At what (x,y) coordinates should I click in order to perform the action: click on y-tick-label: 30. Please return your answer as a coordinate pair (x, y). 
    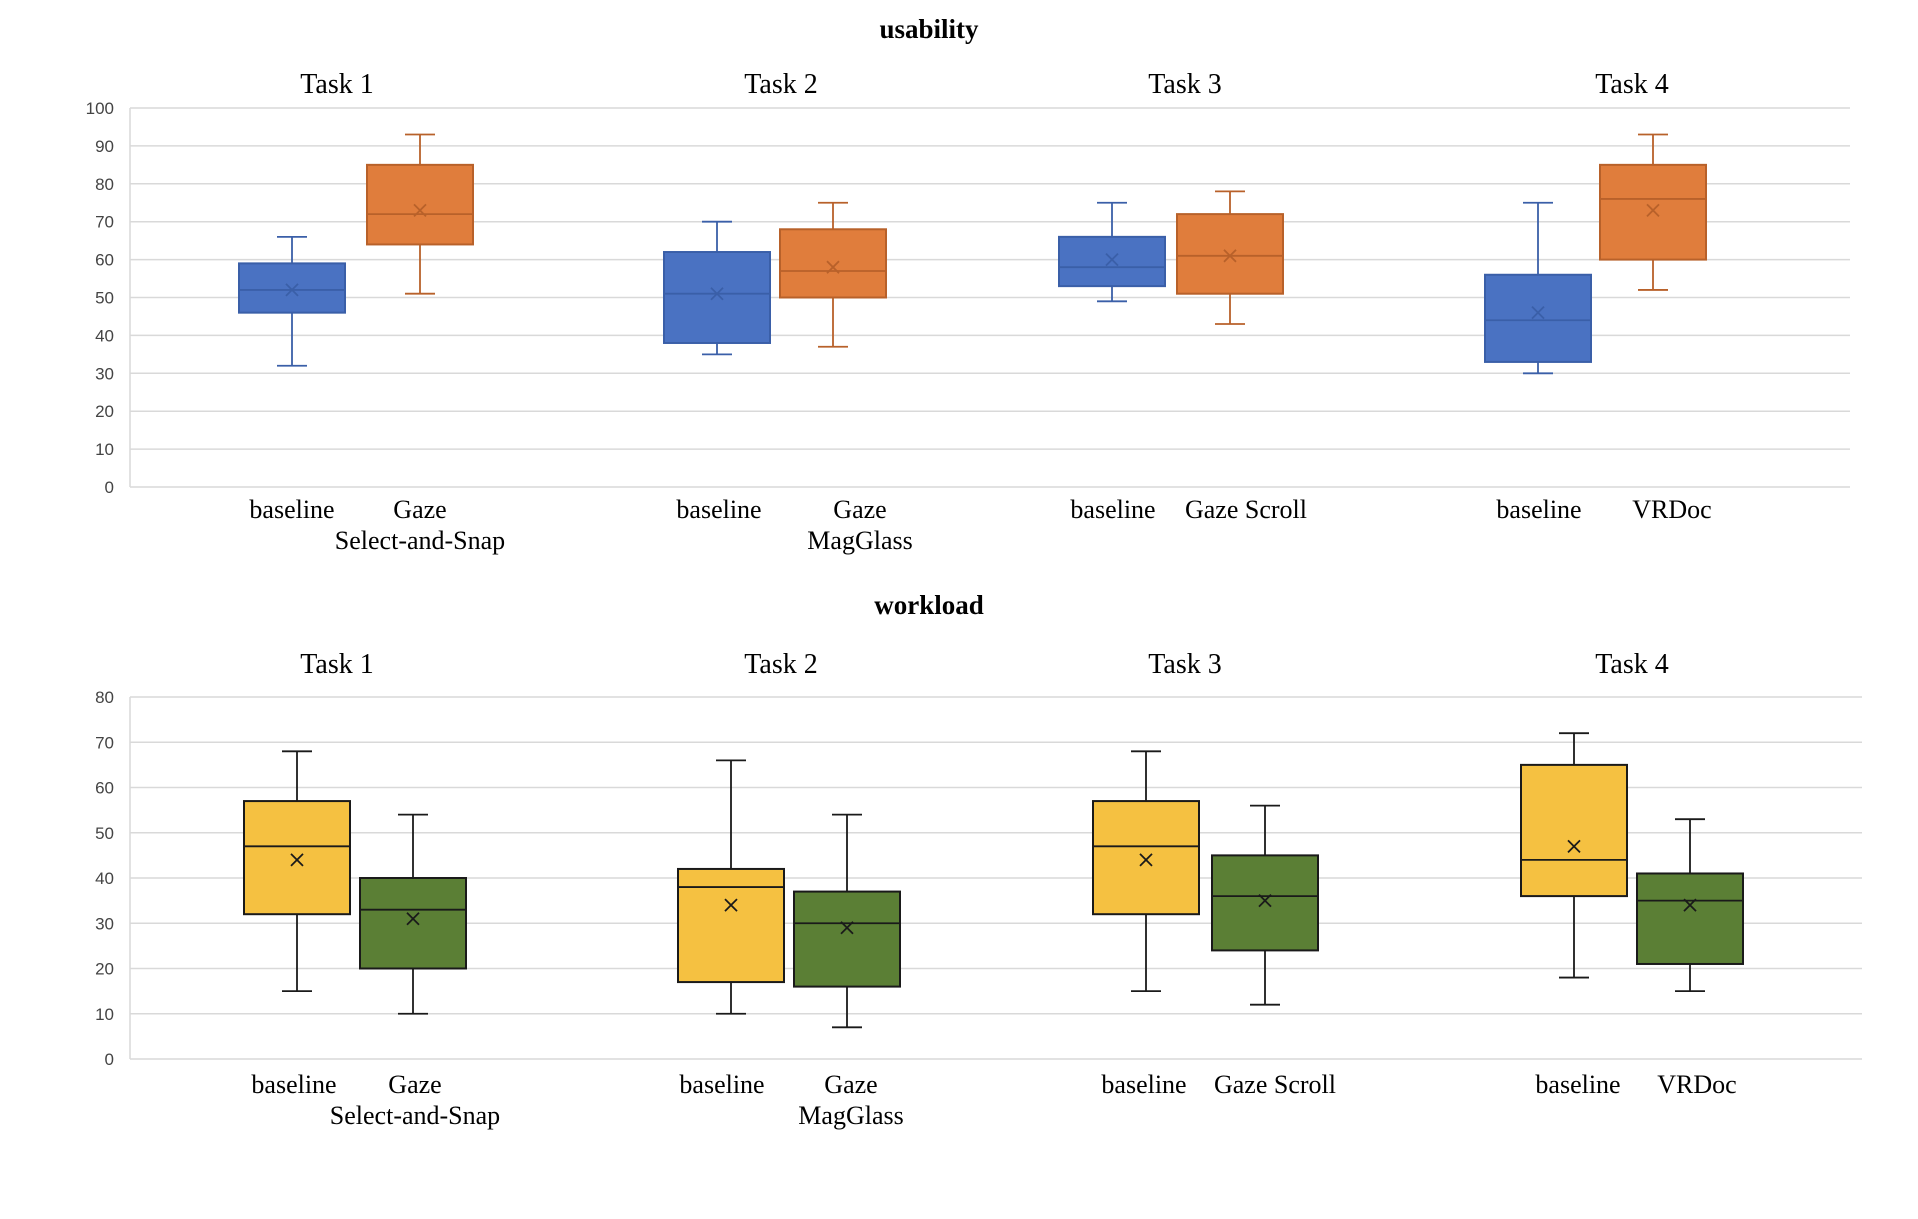
    Looking at the image, I should click on (104, 373).